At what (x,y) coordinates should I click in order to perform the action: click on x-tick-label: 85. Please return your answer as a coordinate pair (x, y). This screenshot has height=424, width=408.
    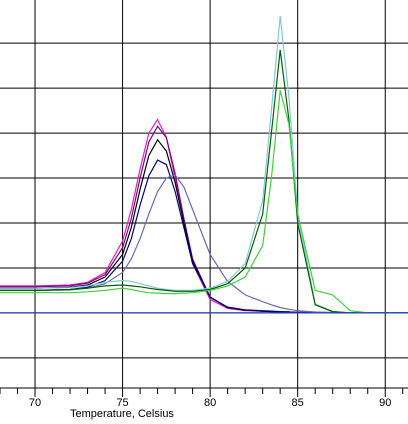
    Looking at the image, I should click on (298, 403).